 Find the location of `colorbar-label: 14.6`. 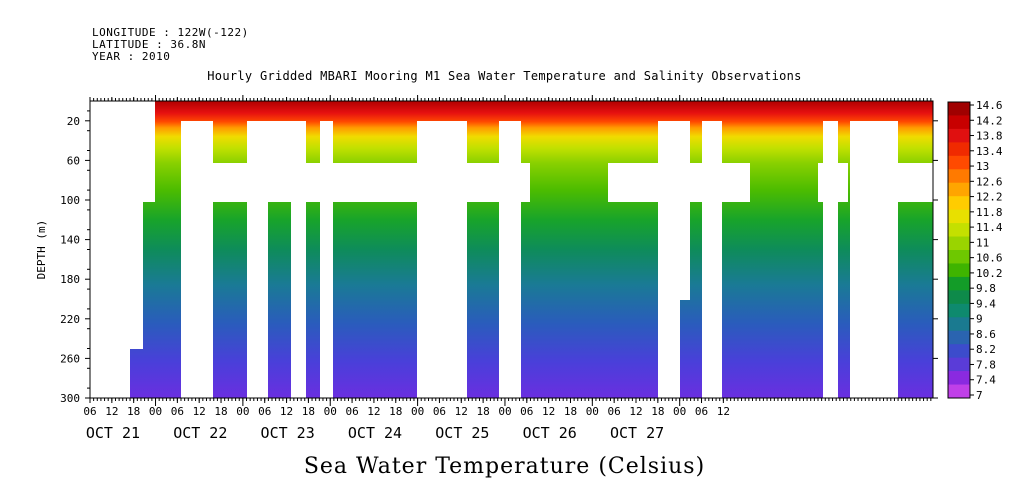

colorbar-label: 14.6 is located at coordinates (989, 105).